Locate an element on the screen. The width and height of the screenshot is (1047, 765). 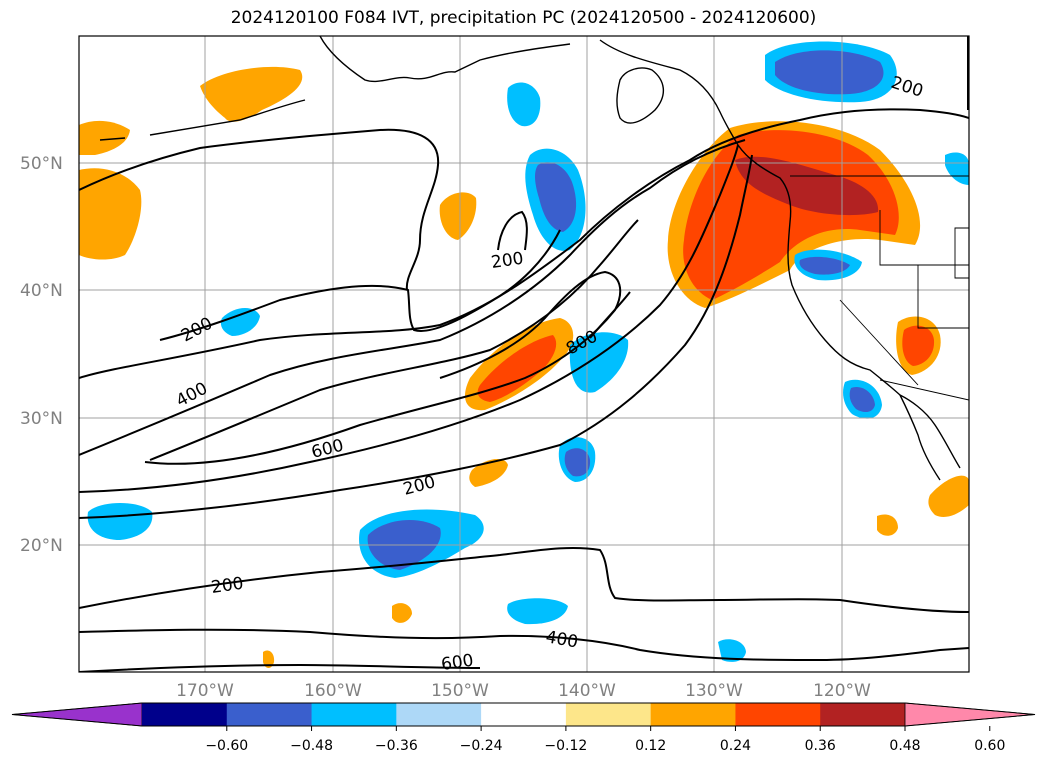
lon-label-150w: 150°W is located at coordinates (460, 691).